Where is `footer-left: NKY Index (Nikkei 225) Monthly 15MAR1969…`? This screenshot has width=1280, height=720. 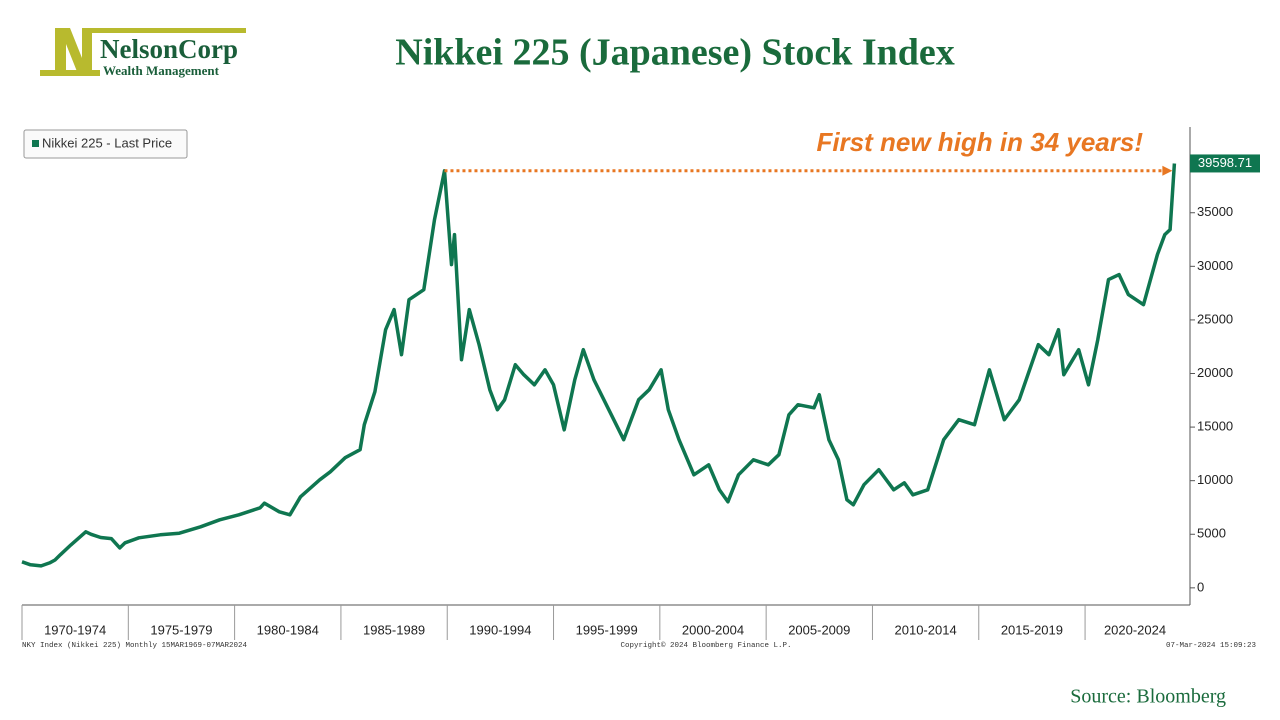
footer-left: NKY Index (Nikkei 225) Monthly 15MAR1969… is located at coordinates (135, 646).